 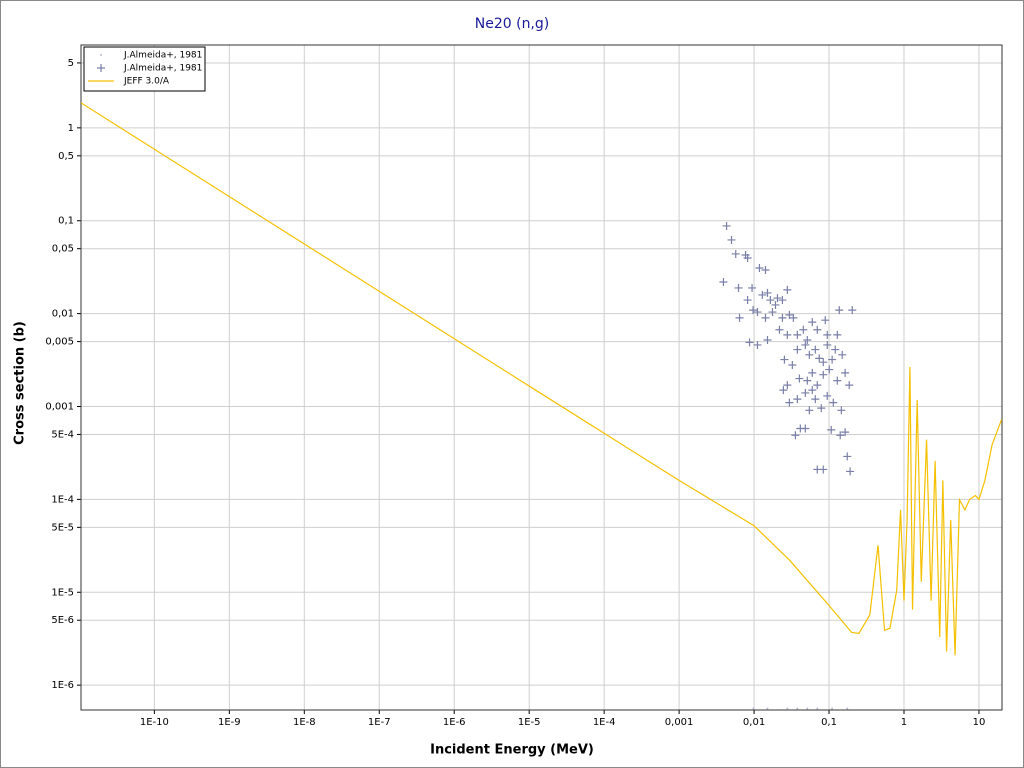 I want to click on x-tick-label: 10, so click(x=979, y=722).